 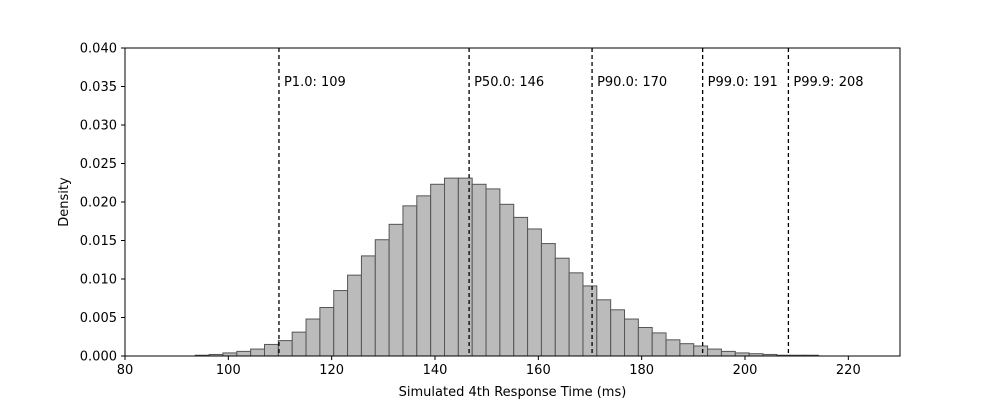 I want to click on percentile-label: P1.0: 109, so click(x=315, y=82).